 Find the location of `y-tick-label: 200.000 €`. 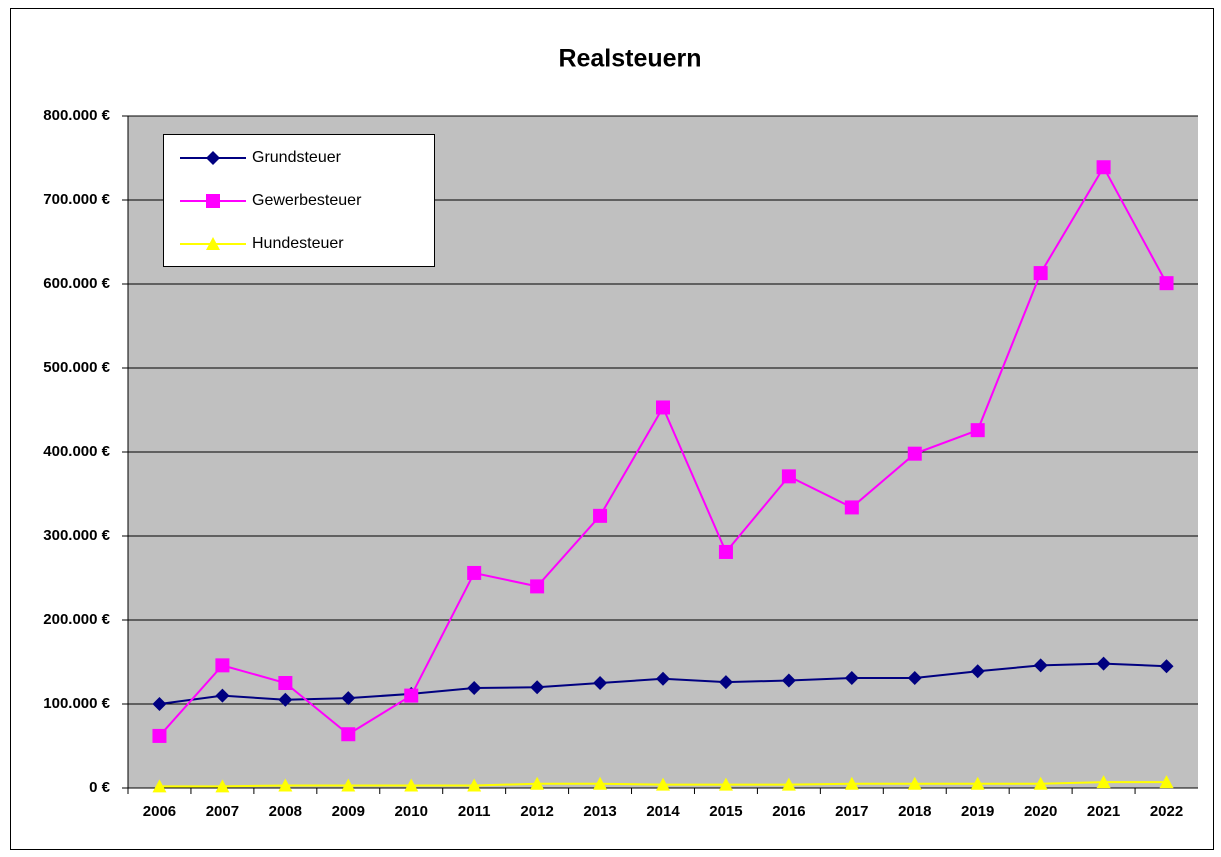

y-tick-label: 200.000 € is located at coordinates (76, 619).